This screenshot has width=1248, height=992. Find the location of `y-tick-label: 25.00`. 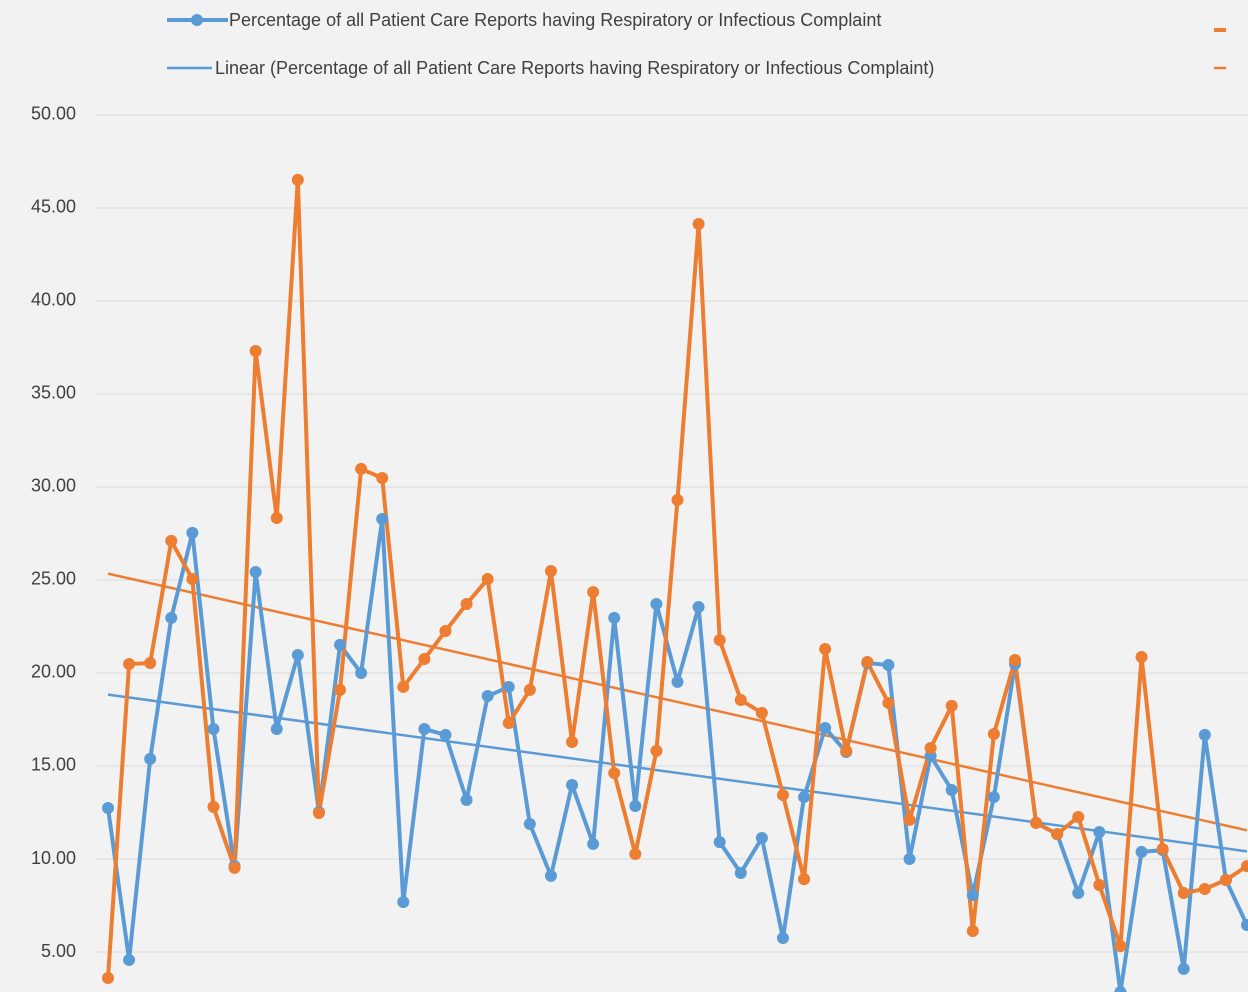

y-tick-label: 25.00 is located at coordinates (53, 579).